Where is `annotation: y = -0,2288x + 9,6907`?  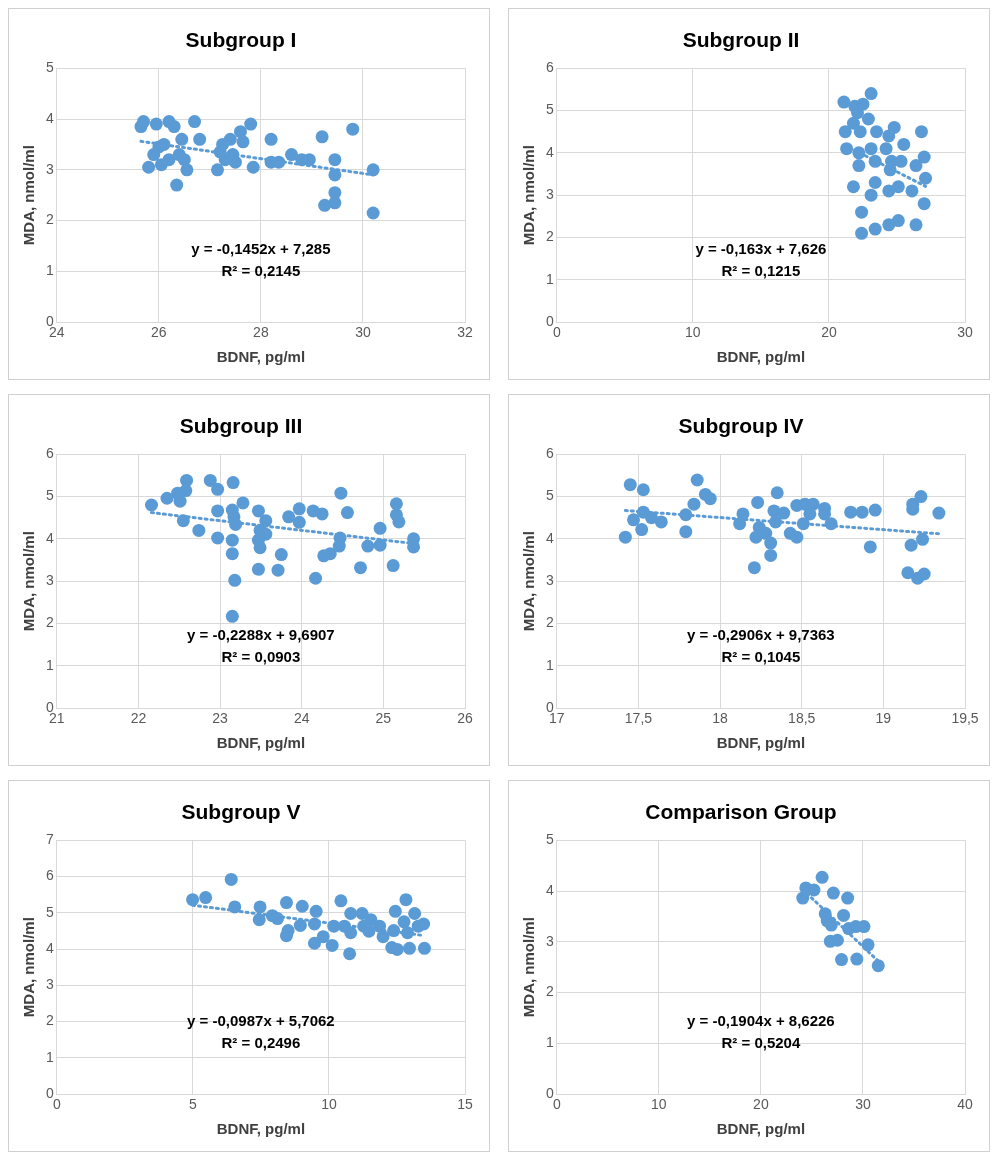 annotation: y = -0,2288x + 9,6907 is located at coordinates (261, 635).